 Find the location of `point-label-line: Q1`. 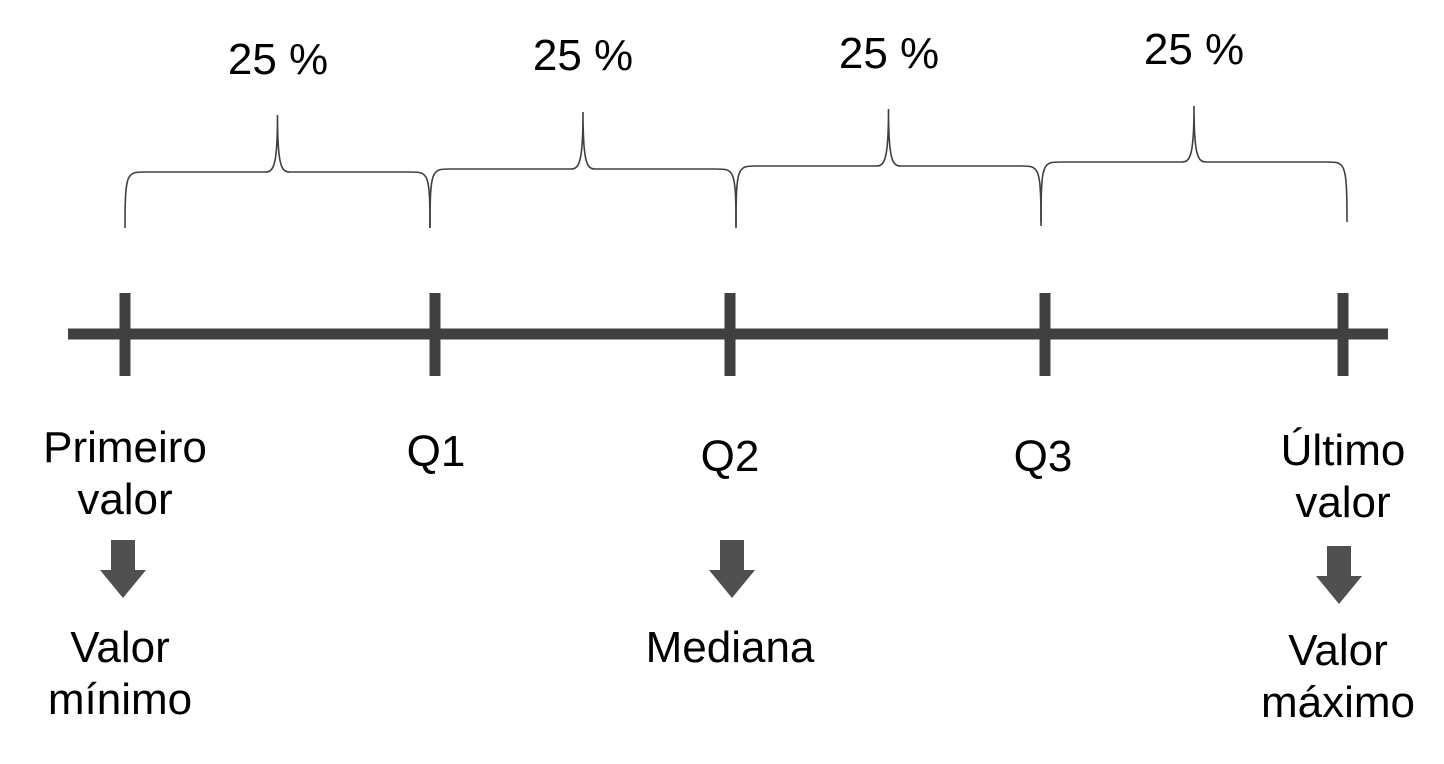

point-label-line: Q1 is located at coordinates (436, 451).